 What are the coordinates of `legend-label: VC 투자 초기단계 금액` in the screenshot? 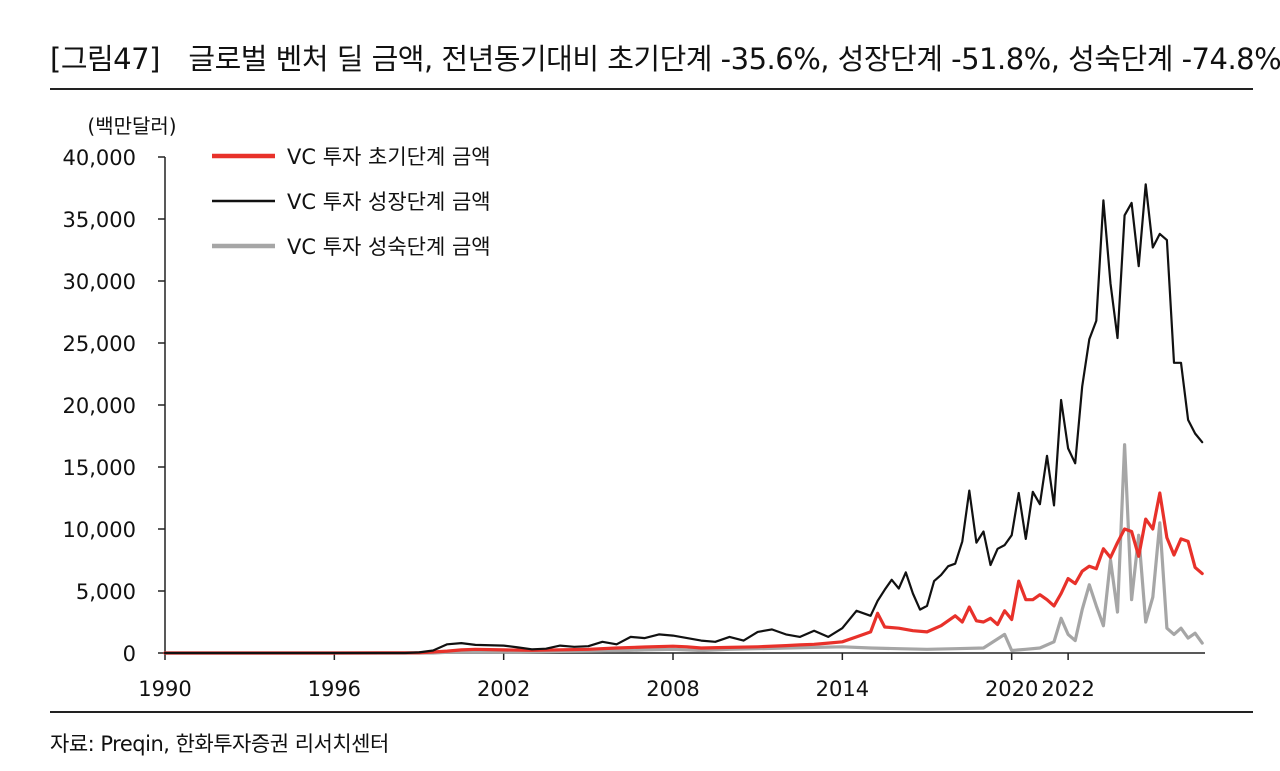 It's located at (389, 157).